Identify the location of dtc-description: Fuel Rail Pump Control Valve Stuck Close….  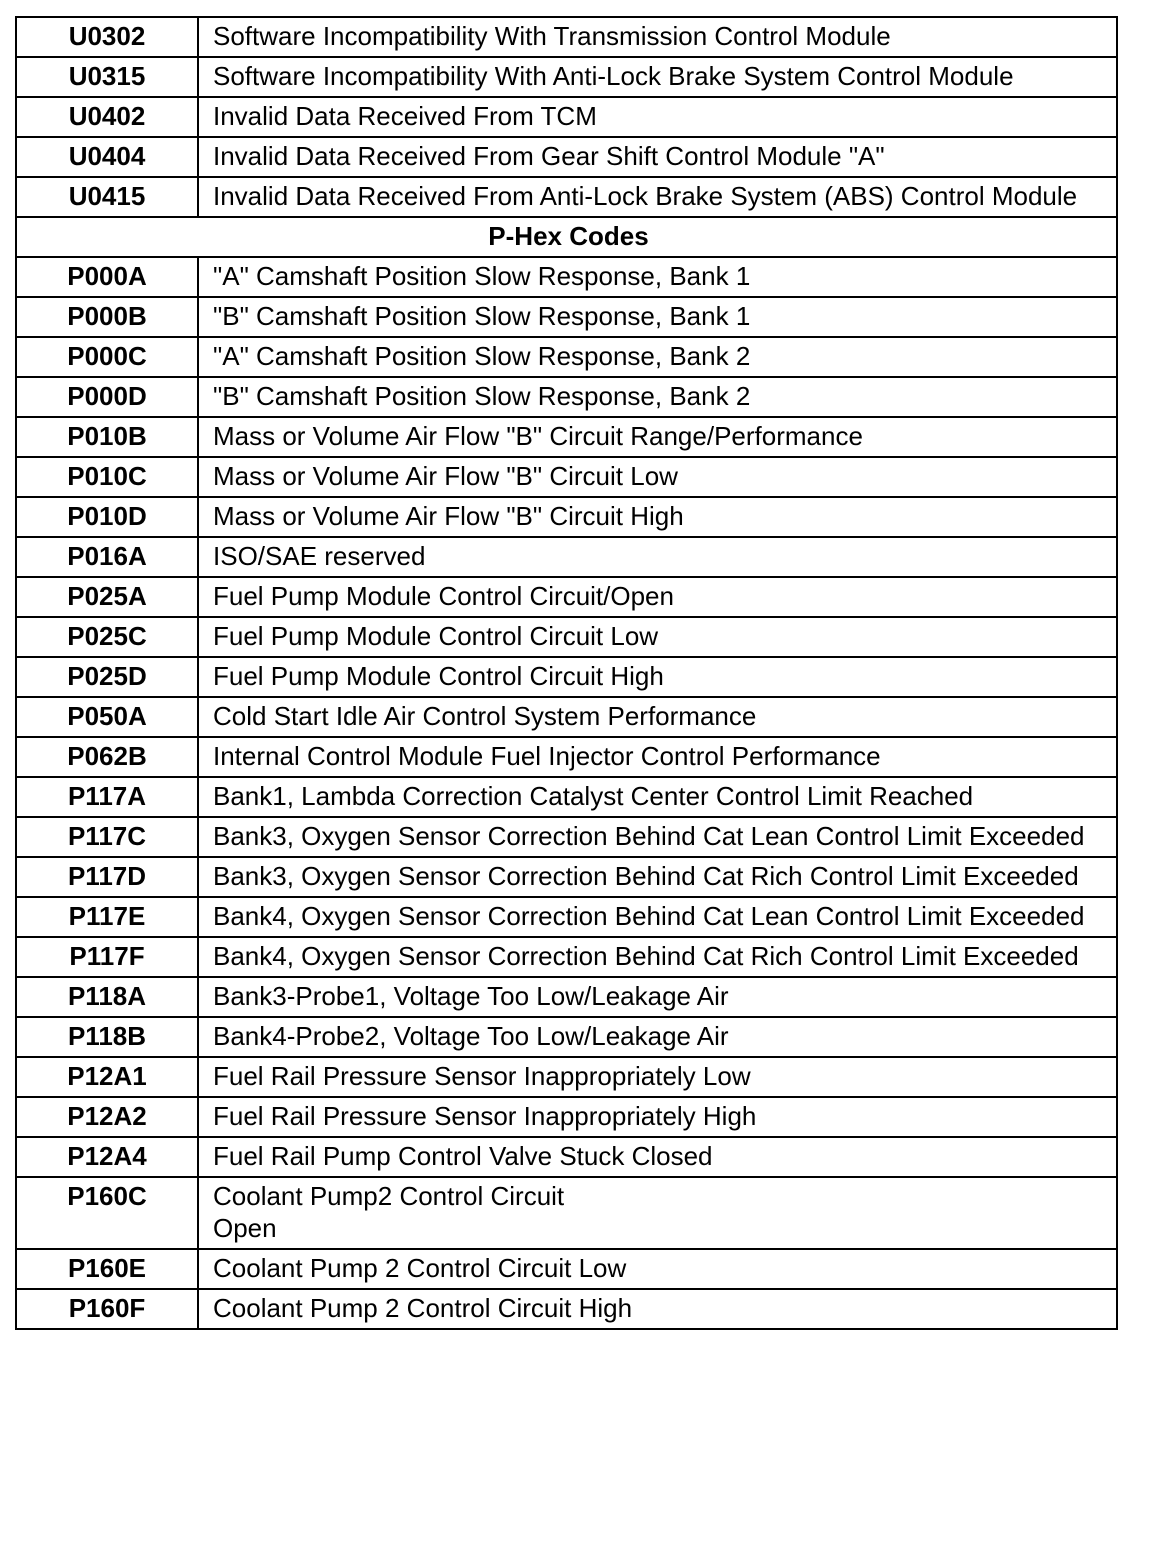
(657, 1157).